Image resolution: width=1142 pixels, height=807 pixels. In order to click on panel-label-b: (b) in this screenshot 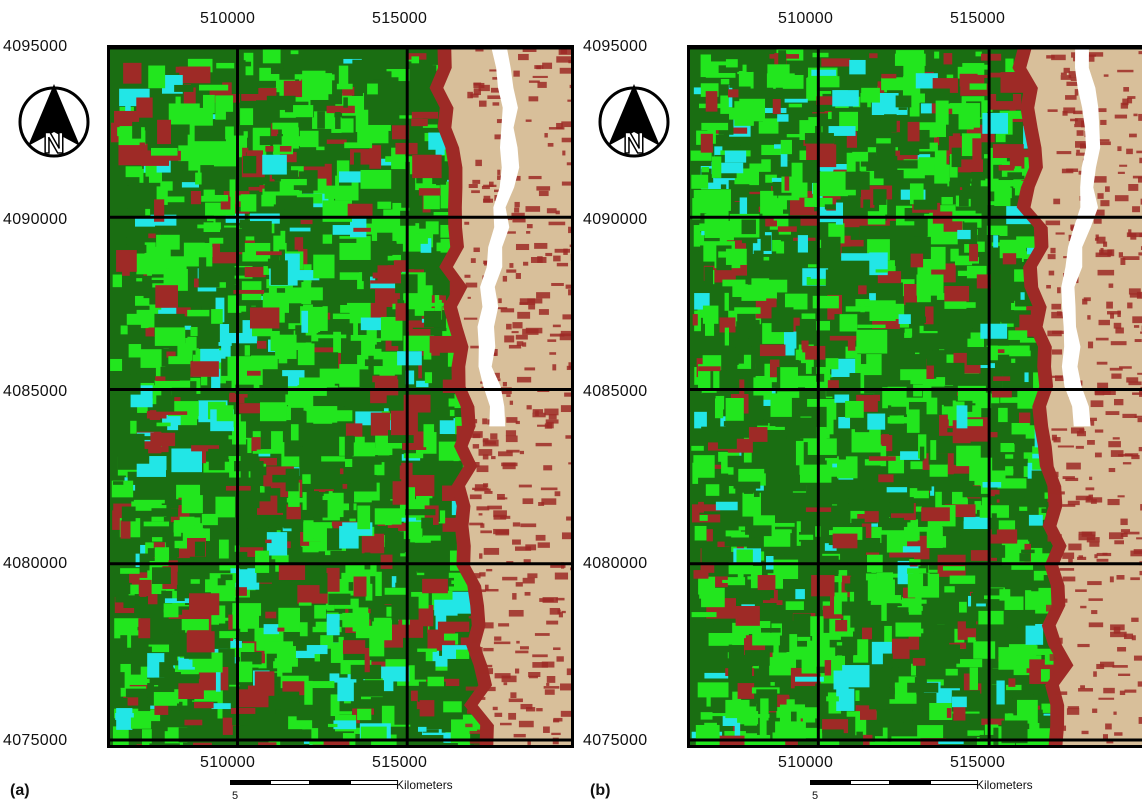, I will do `click(600, 790)`.